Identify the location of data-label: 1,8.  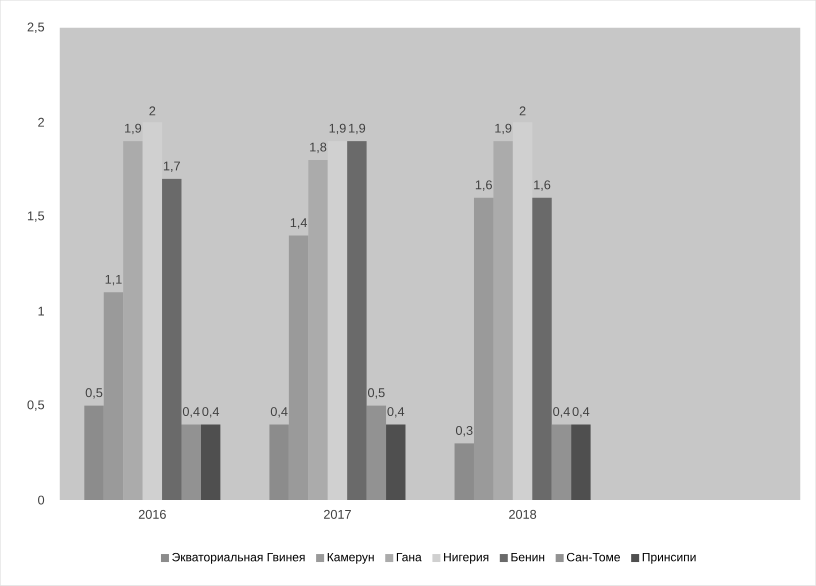
(318, 148).